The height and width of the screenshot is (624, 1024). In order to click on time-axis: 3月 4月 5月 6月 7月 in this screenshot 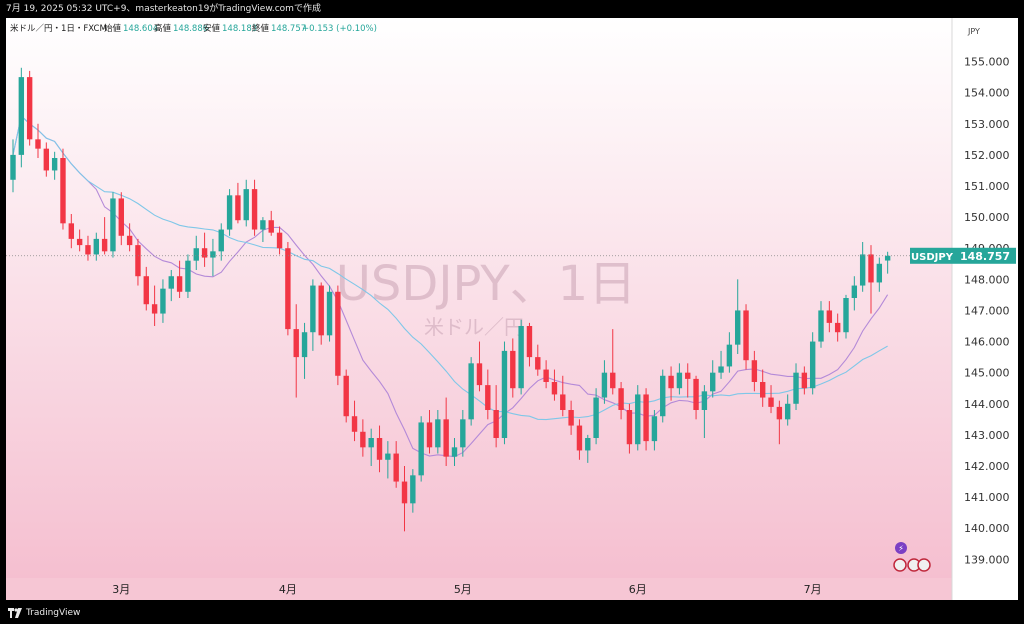, I will do `click(466, 589)`.